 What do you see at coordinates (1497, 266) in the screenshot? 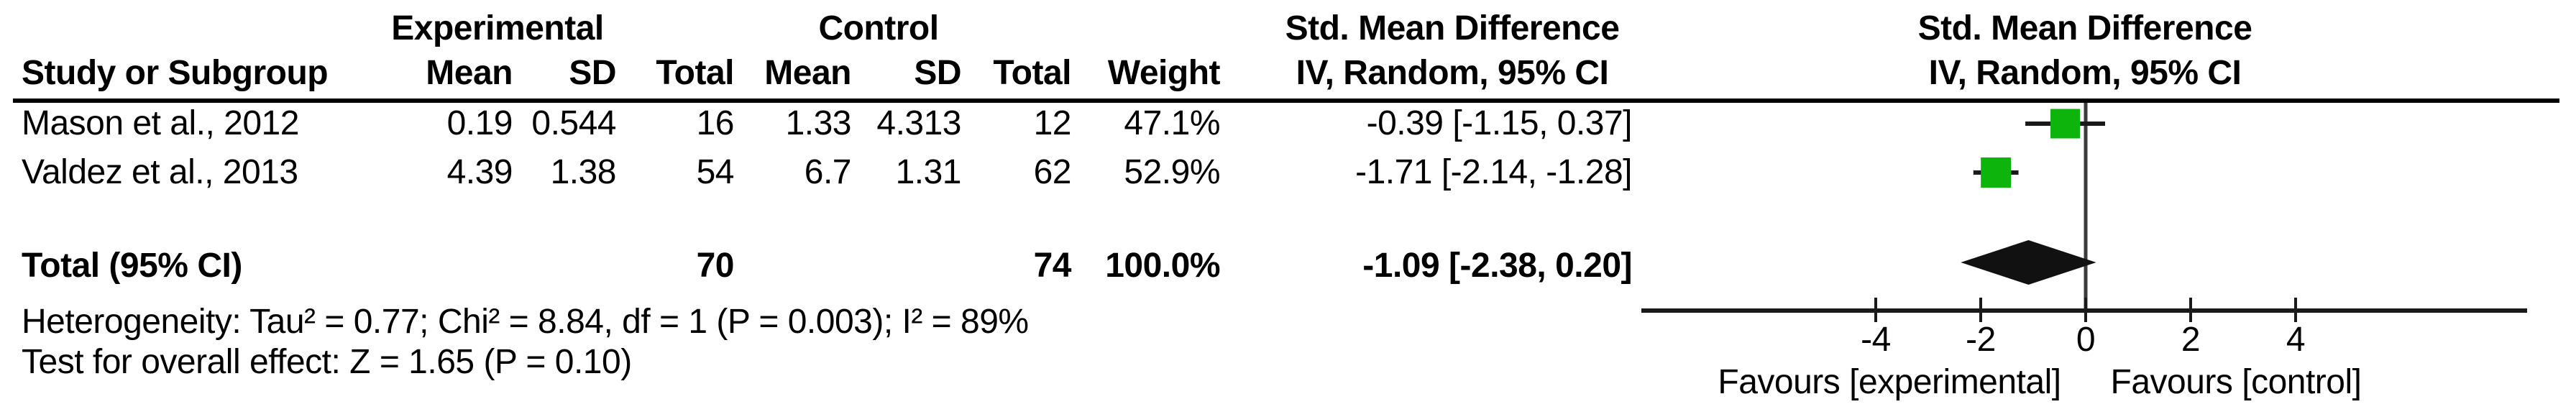
I see `total-ci: -1.09 [-2.38, 0.20]` at bounding box center [1497, 266].